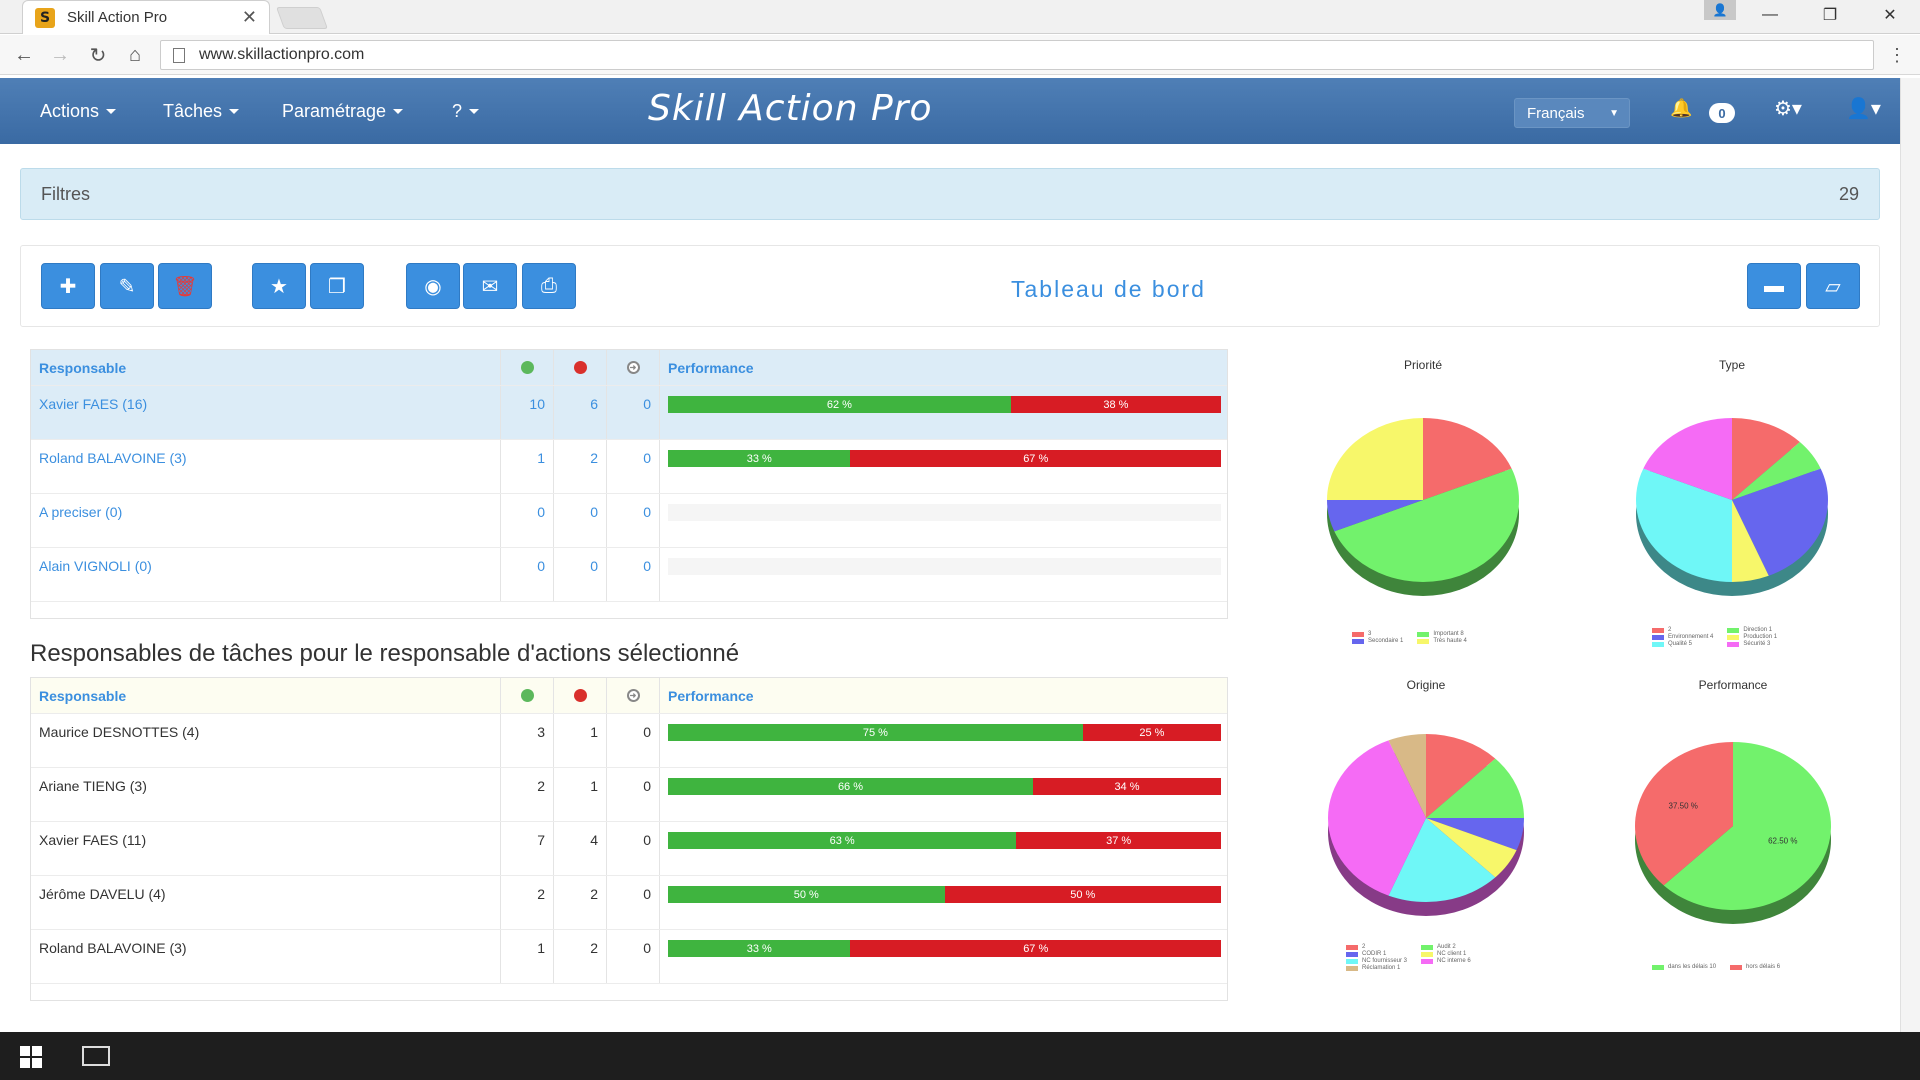 This screenshot has width=1920, height=1080. What do you see at coordinates (549, 286) in the screenshot?
I see `print-button: ⎙` at bounding box center [549, 286].